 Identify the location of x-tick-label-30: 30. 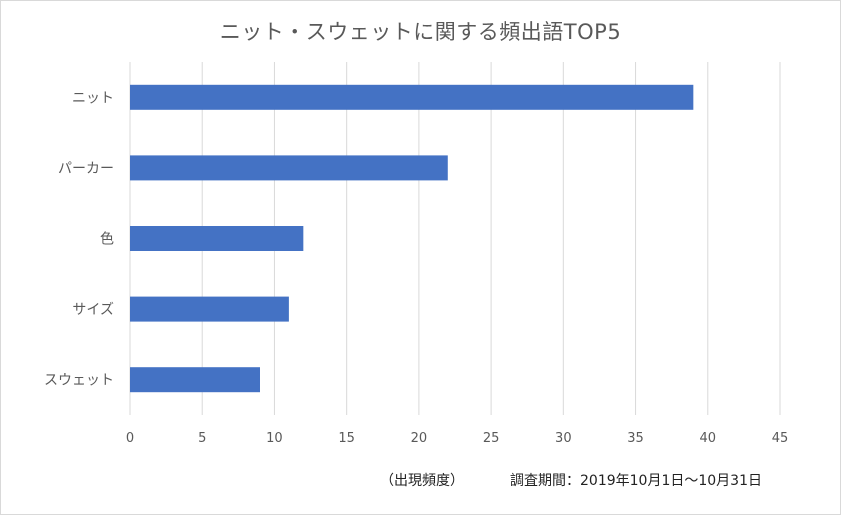
(563, 438).